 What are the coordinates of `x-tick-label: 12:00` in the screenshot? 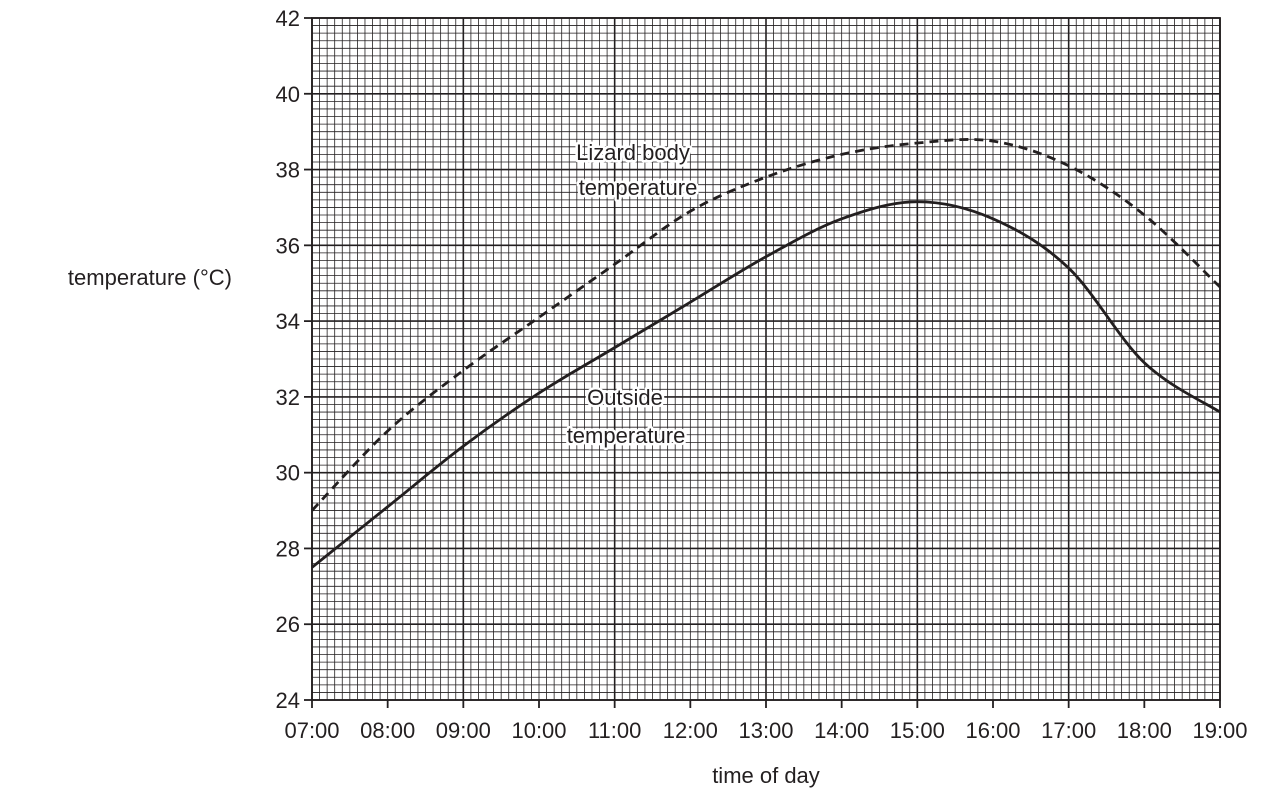 It's located at (690, 730).